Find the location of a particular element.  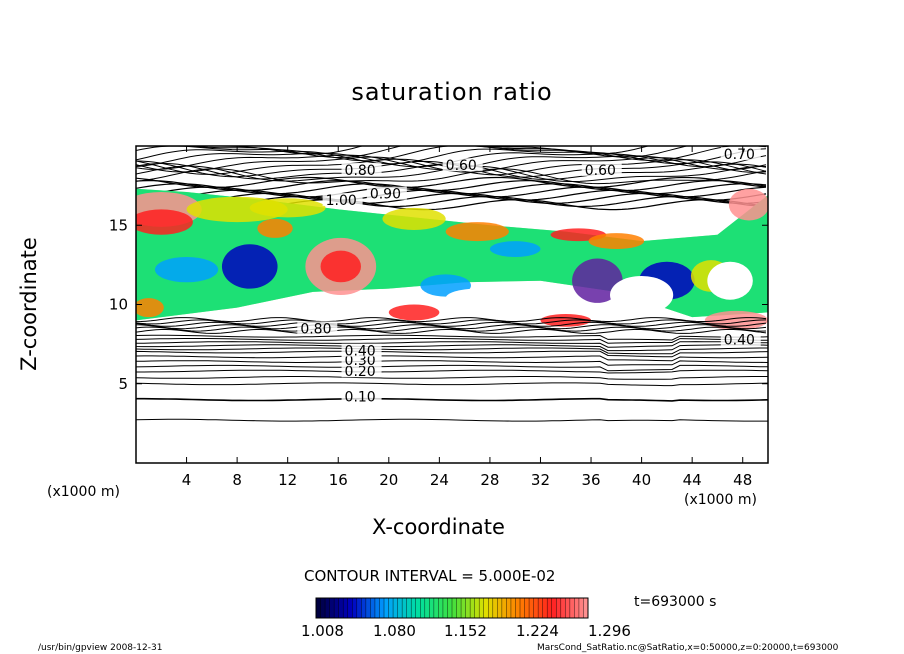

y-axis-unit: (x1000 m) is located at coordinates (83, 492).